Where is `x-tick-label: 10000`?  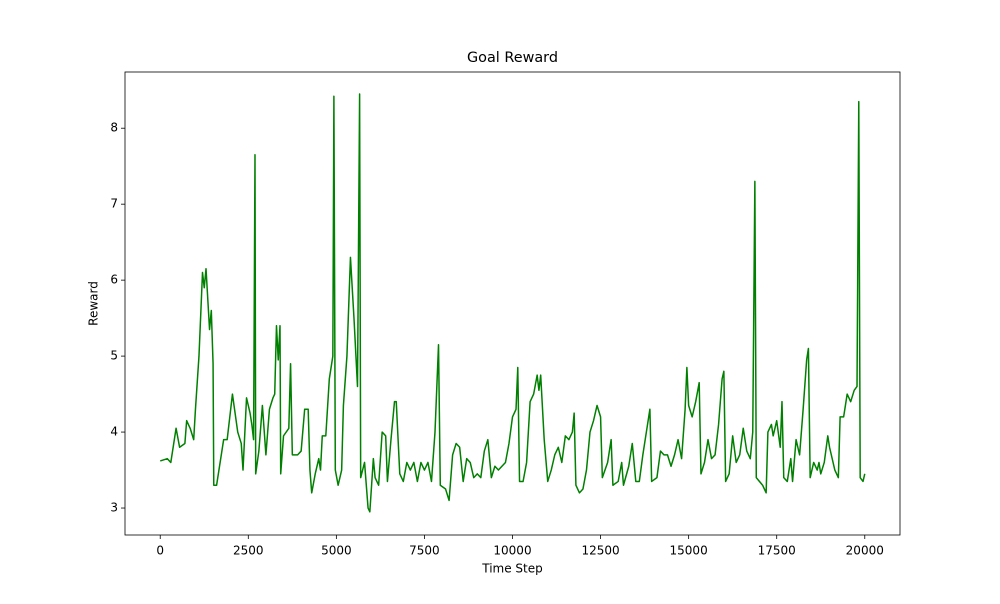 x-tick-label: 10000 is located at coordinates (512, 551).